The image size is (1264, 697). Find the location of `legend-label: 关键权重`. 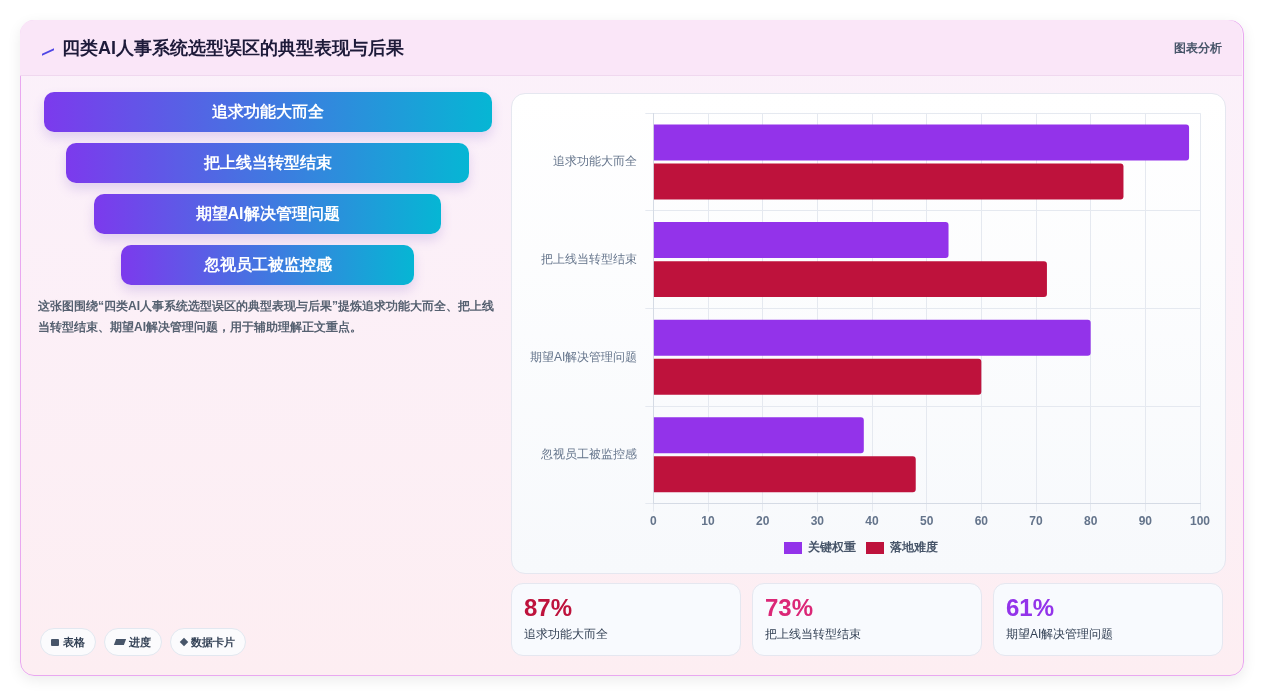

legend-label: 关键权重 is located at coordinates (831, 547).